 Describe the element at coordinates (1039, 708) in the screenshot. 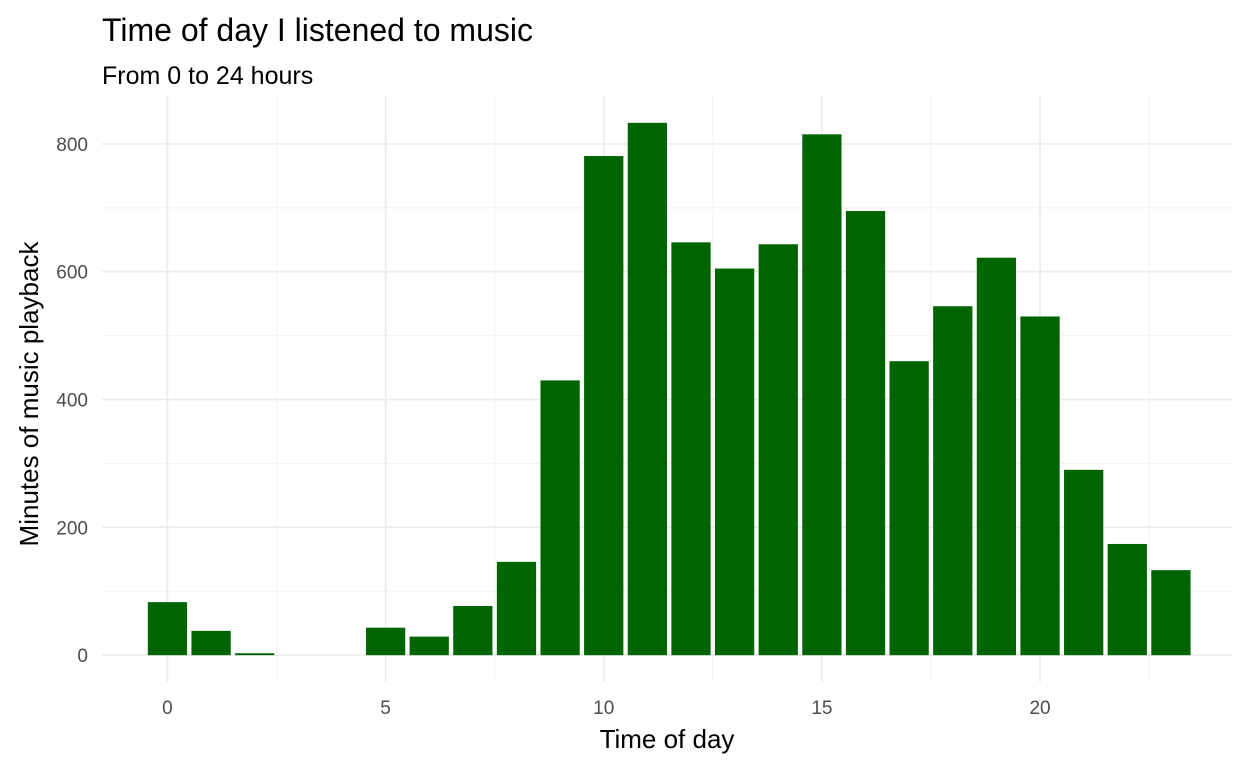

I see `x-tick-label: 20` at that location.